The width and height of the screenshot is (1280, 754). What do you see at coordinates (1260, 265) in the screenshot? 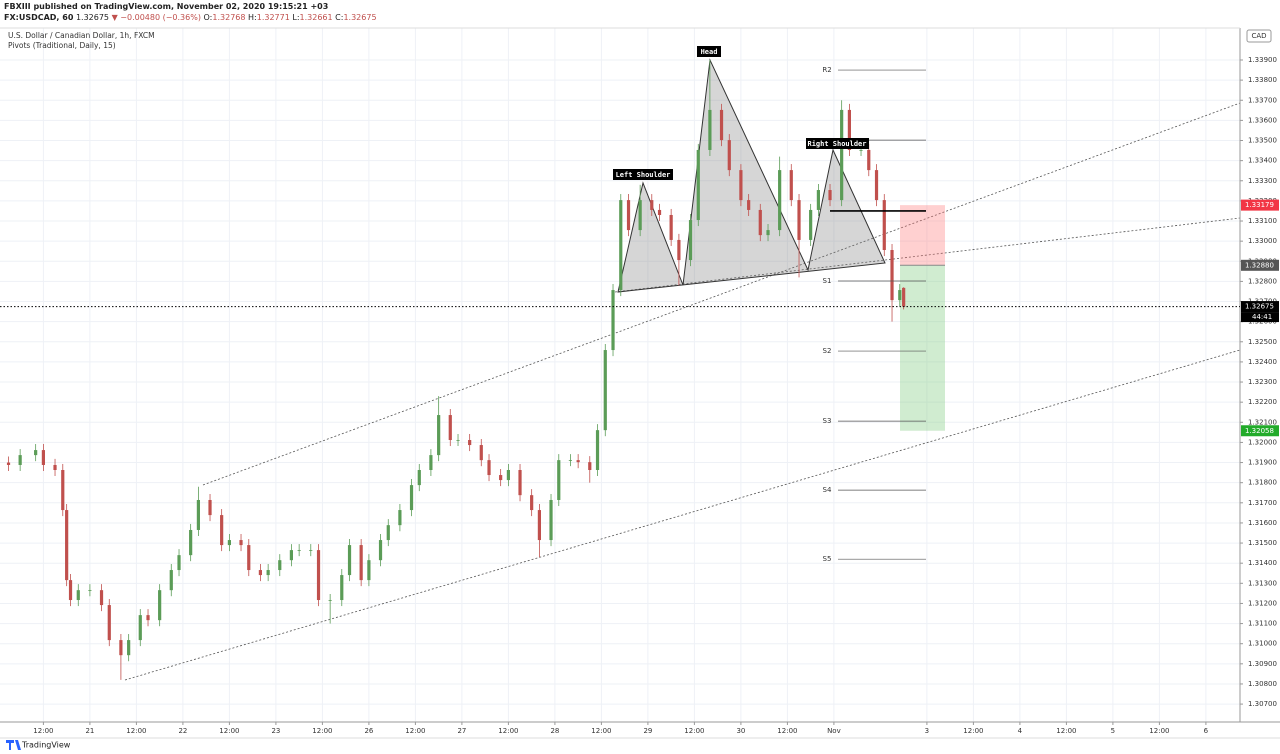
I see `entry-price-label-box` at bounding box center [1260, 265].